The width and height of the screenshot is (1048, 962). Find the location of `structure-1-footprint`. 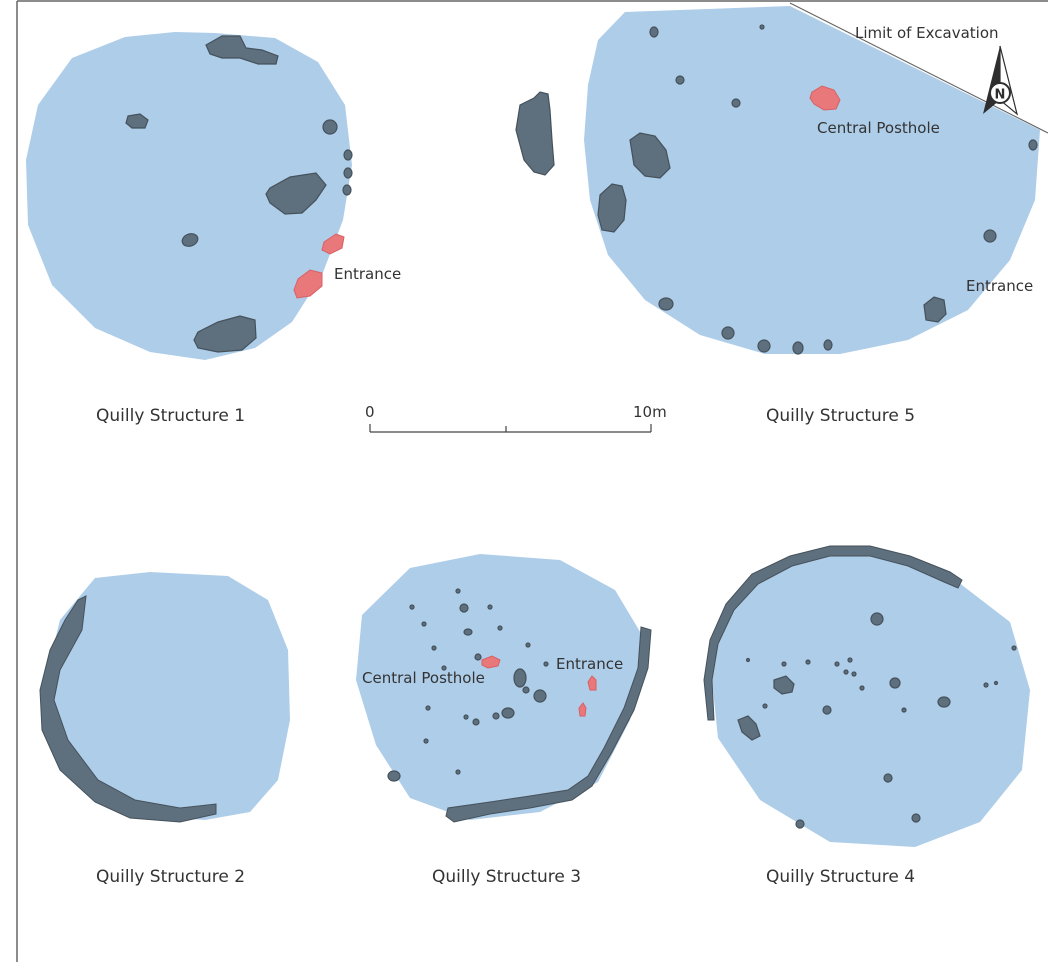

structure-1-footprint is located at coordinates (189, 196).